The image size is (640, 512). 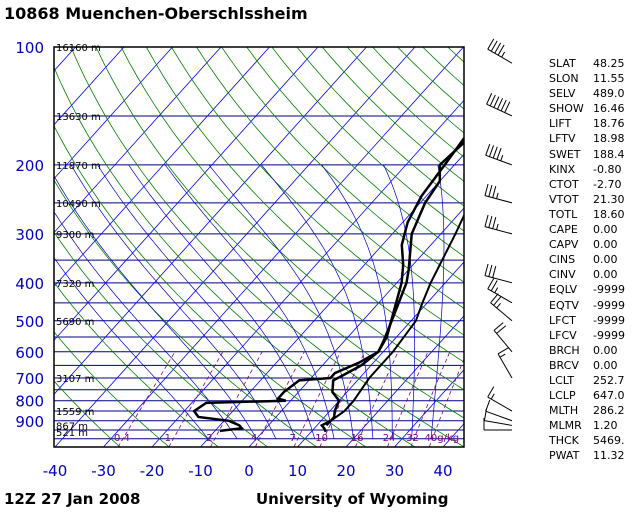 What do you see at coordinates (78, 166) in the screenshot?
I see `height-label: 11870 m` at bounding box center [78, 166].